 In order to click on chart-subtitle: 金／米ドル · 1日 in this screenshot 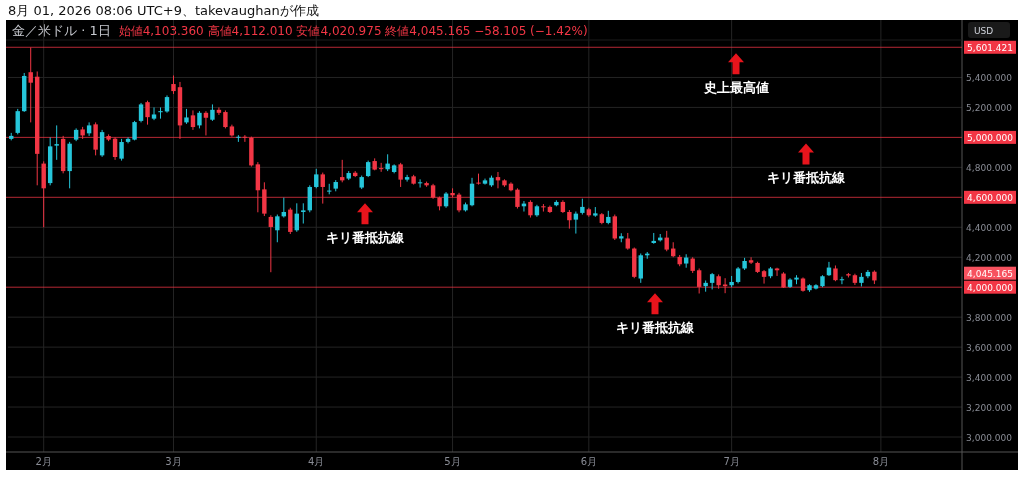, I will do `click(61, 30)`.